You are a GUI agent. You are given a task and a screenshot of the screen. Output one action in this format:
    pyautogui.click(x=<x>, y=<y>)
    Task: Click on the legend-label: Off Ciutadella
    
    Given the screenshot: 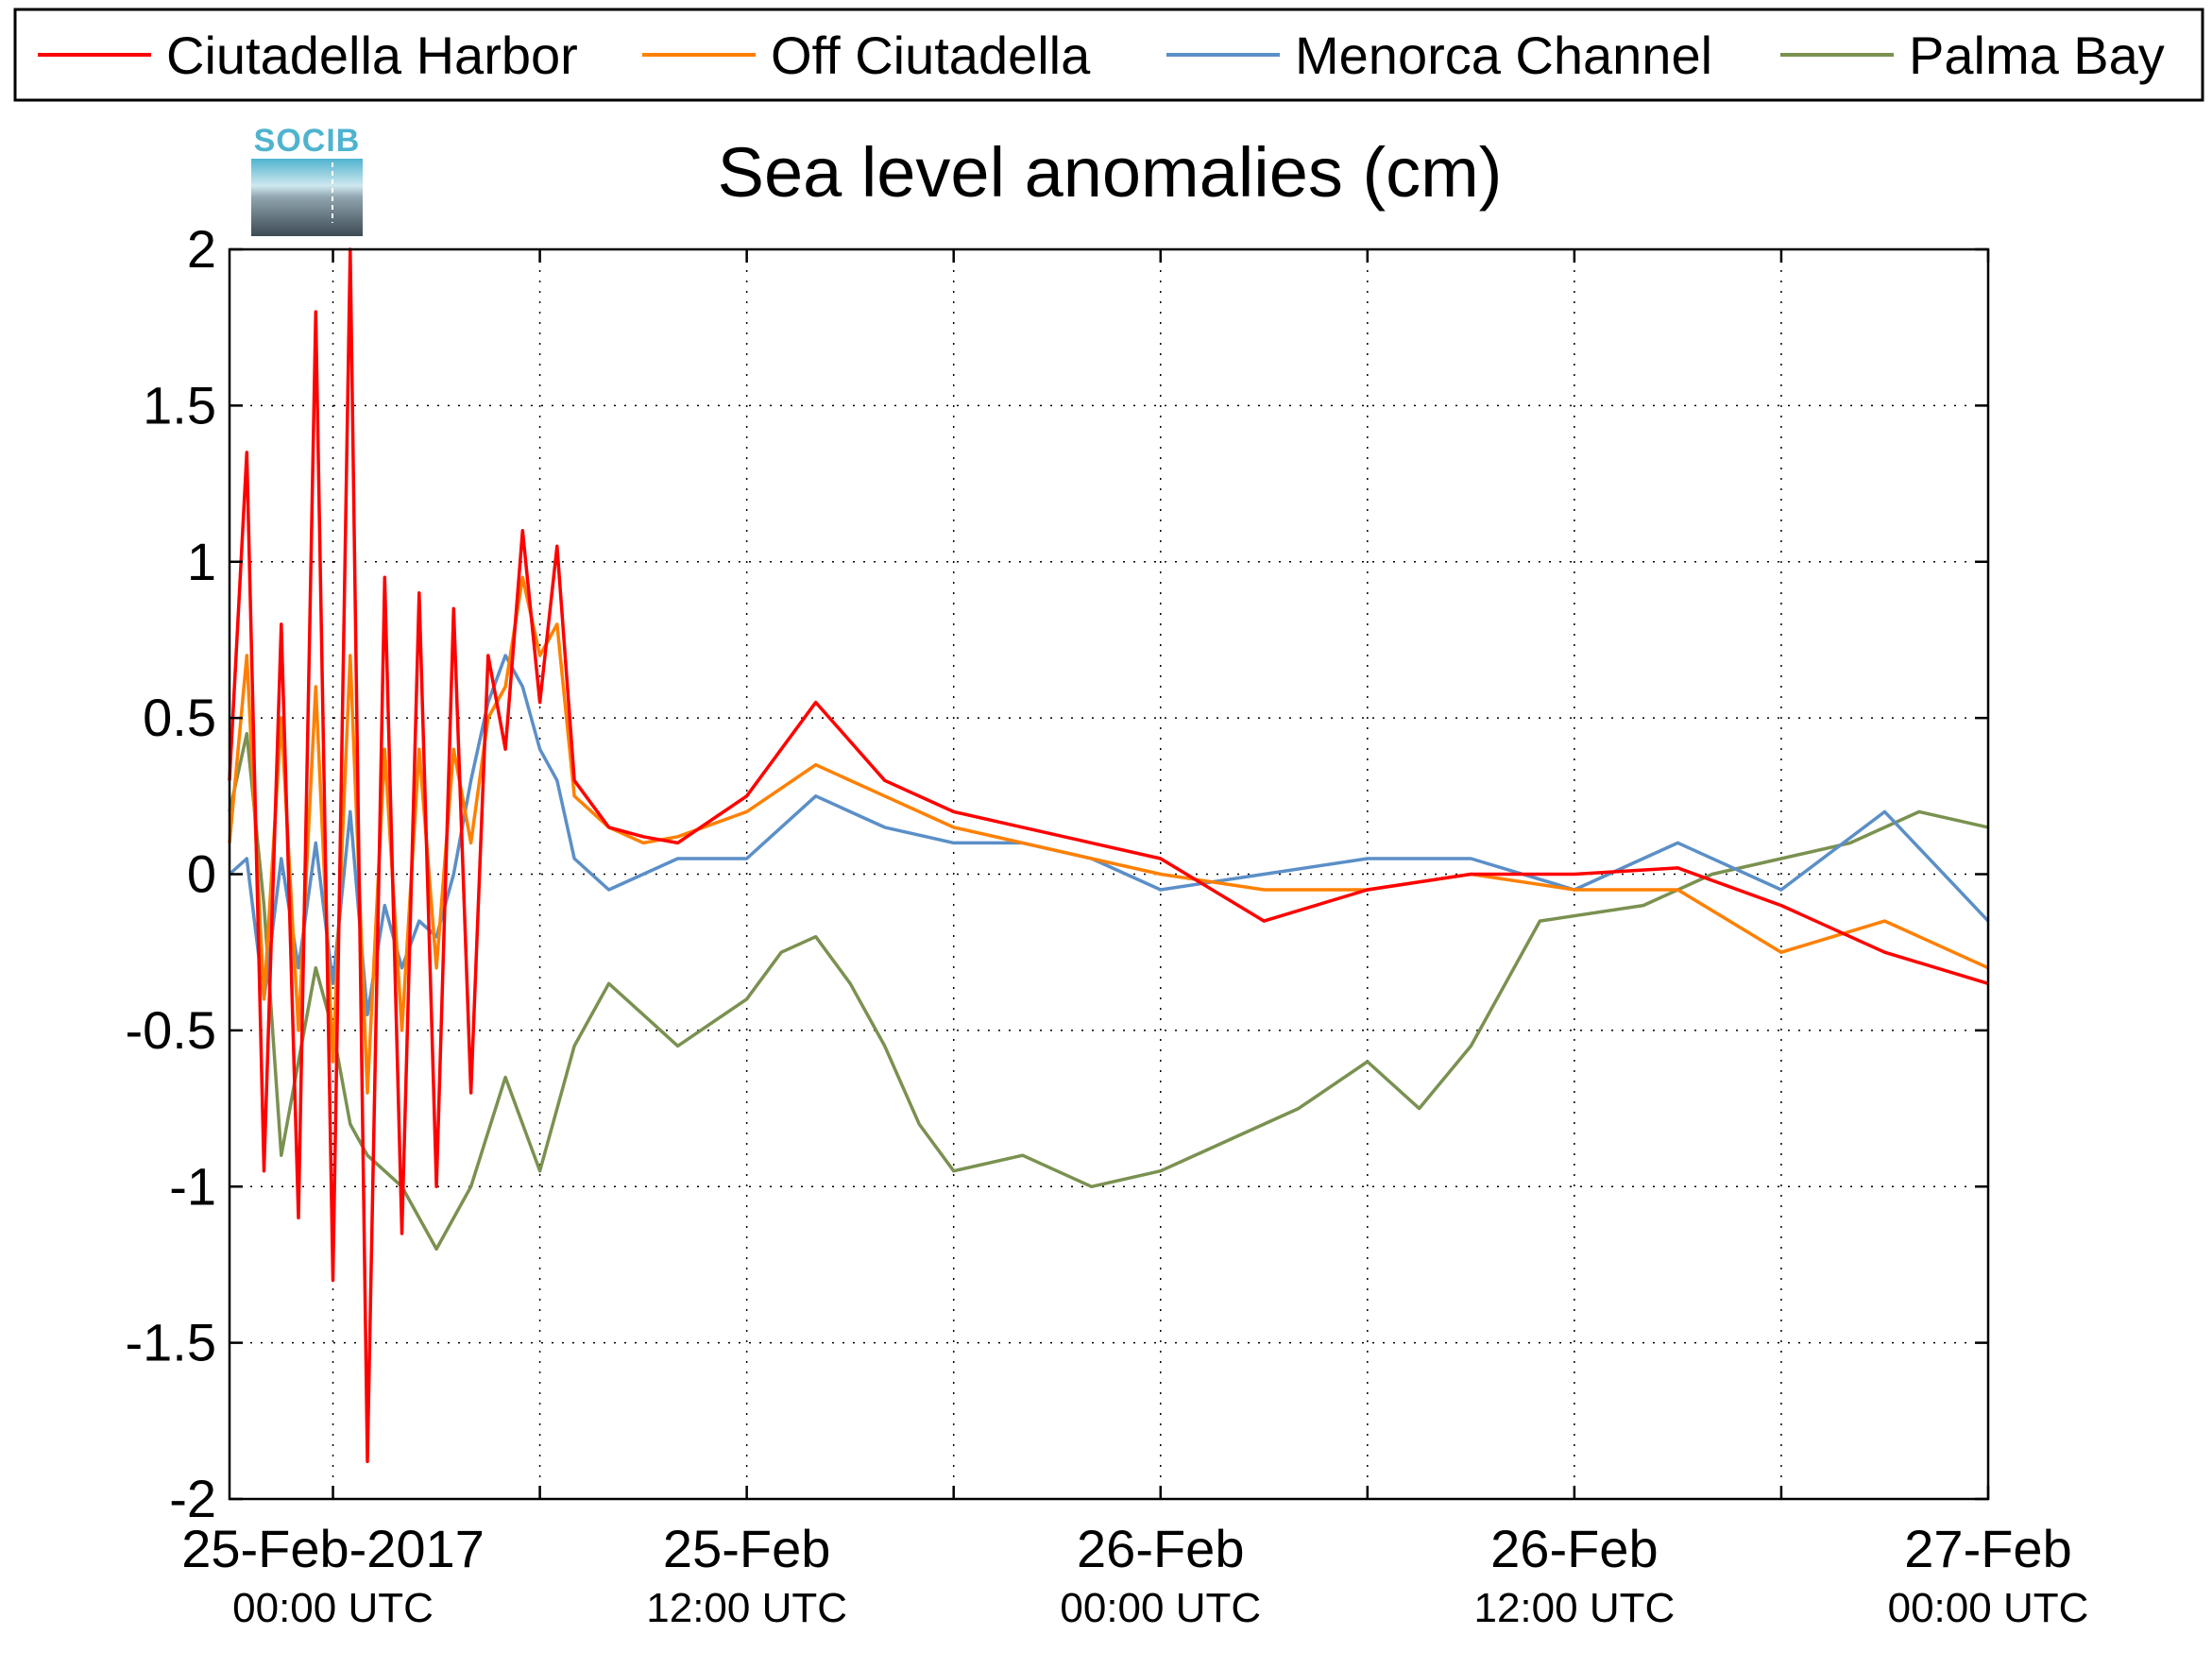 What is the action you would take?
    pyautogui.click(x=931, y=56)
    